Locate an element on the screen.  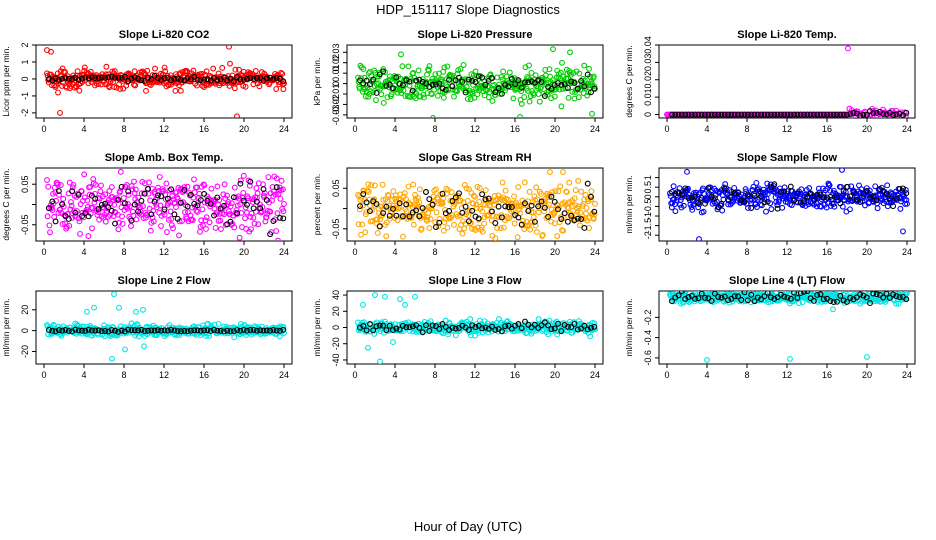
x-tick-label: 20 is located at coordinates (244, 375).